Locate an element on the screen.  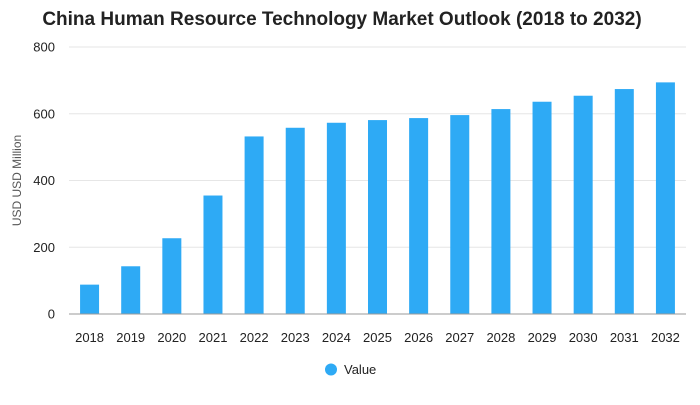
bar-2020 is located at coordinates (172, 276).